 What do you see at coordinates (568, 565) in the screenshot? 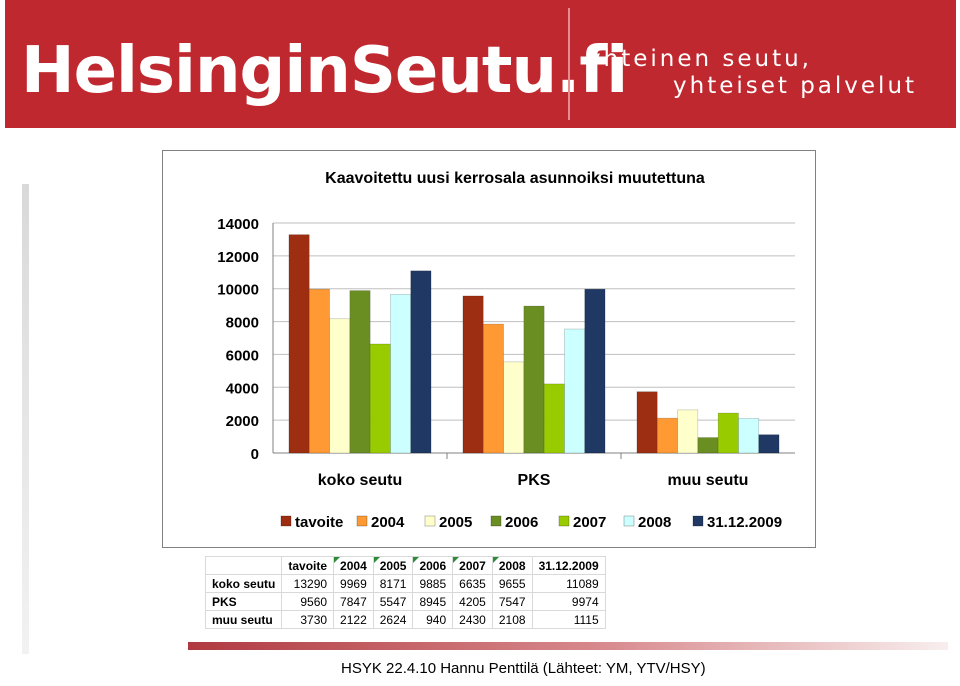
I see `table-header: 31.12.2009` at bounding box center [568, 565].